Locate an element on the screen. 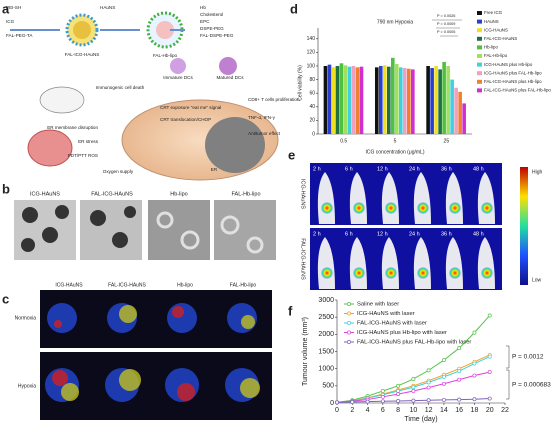 This screenshot has width=553, height=425. y-axis-label: Tumour volume (mm³) is located at coordinates (305, 351).